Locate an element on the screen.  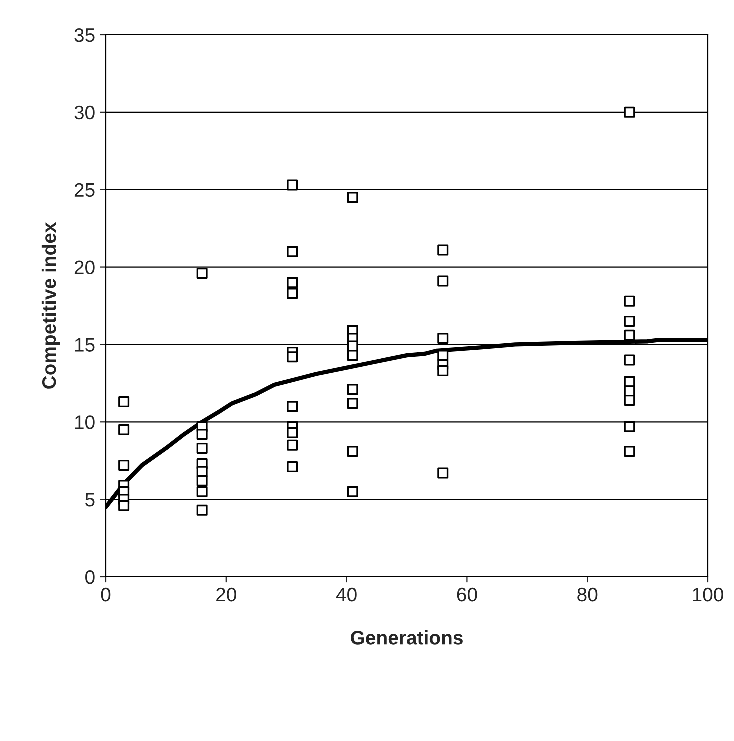
x-tick-label: 60 is located at coordinates (467, 595).